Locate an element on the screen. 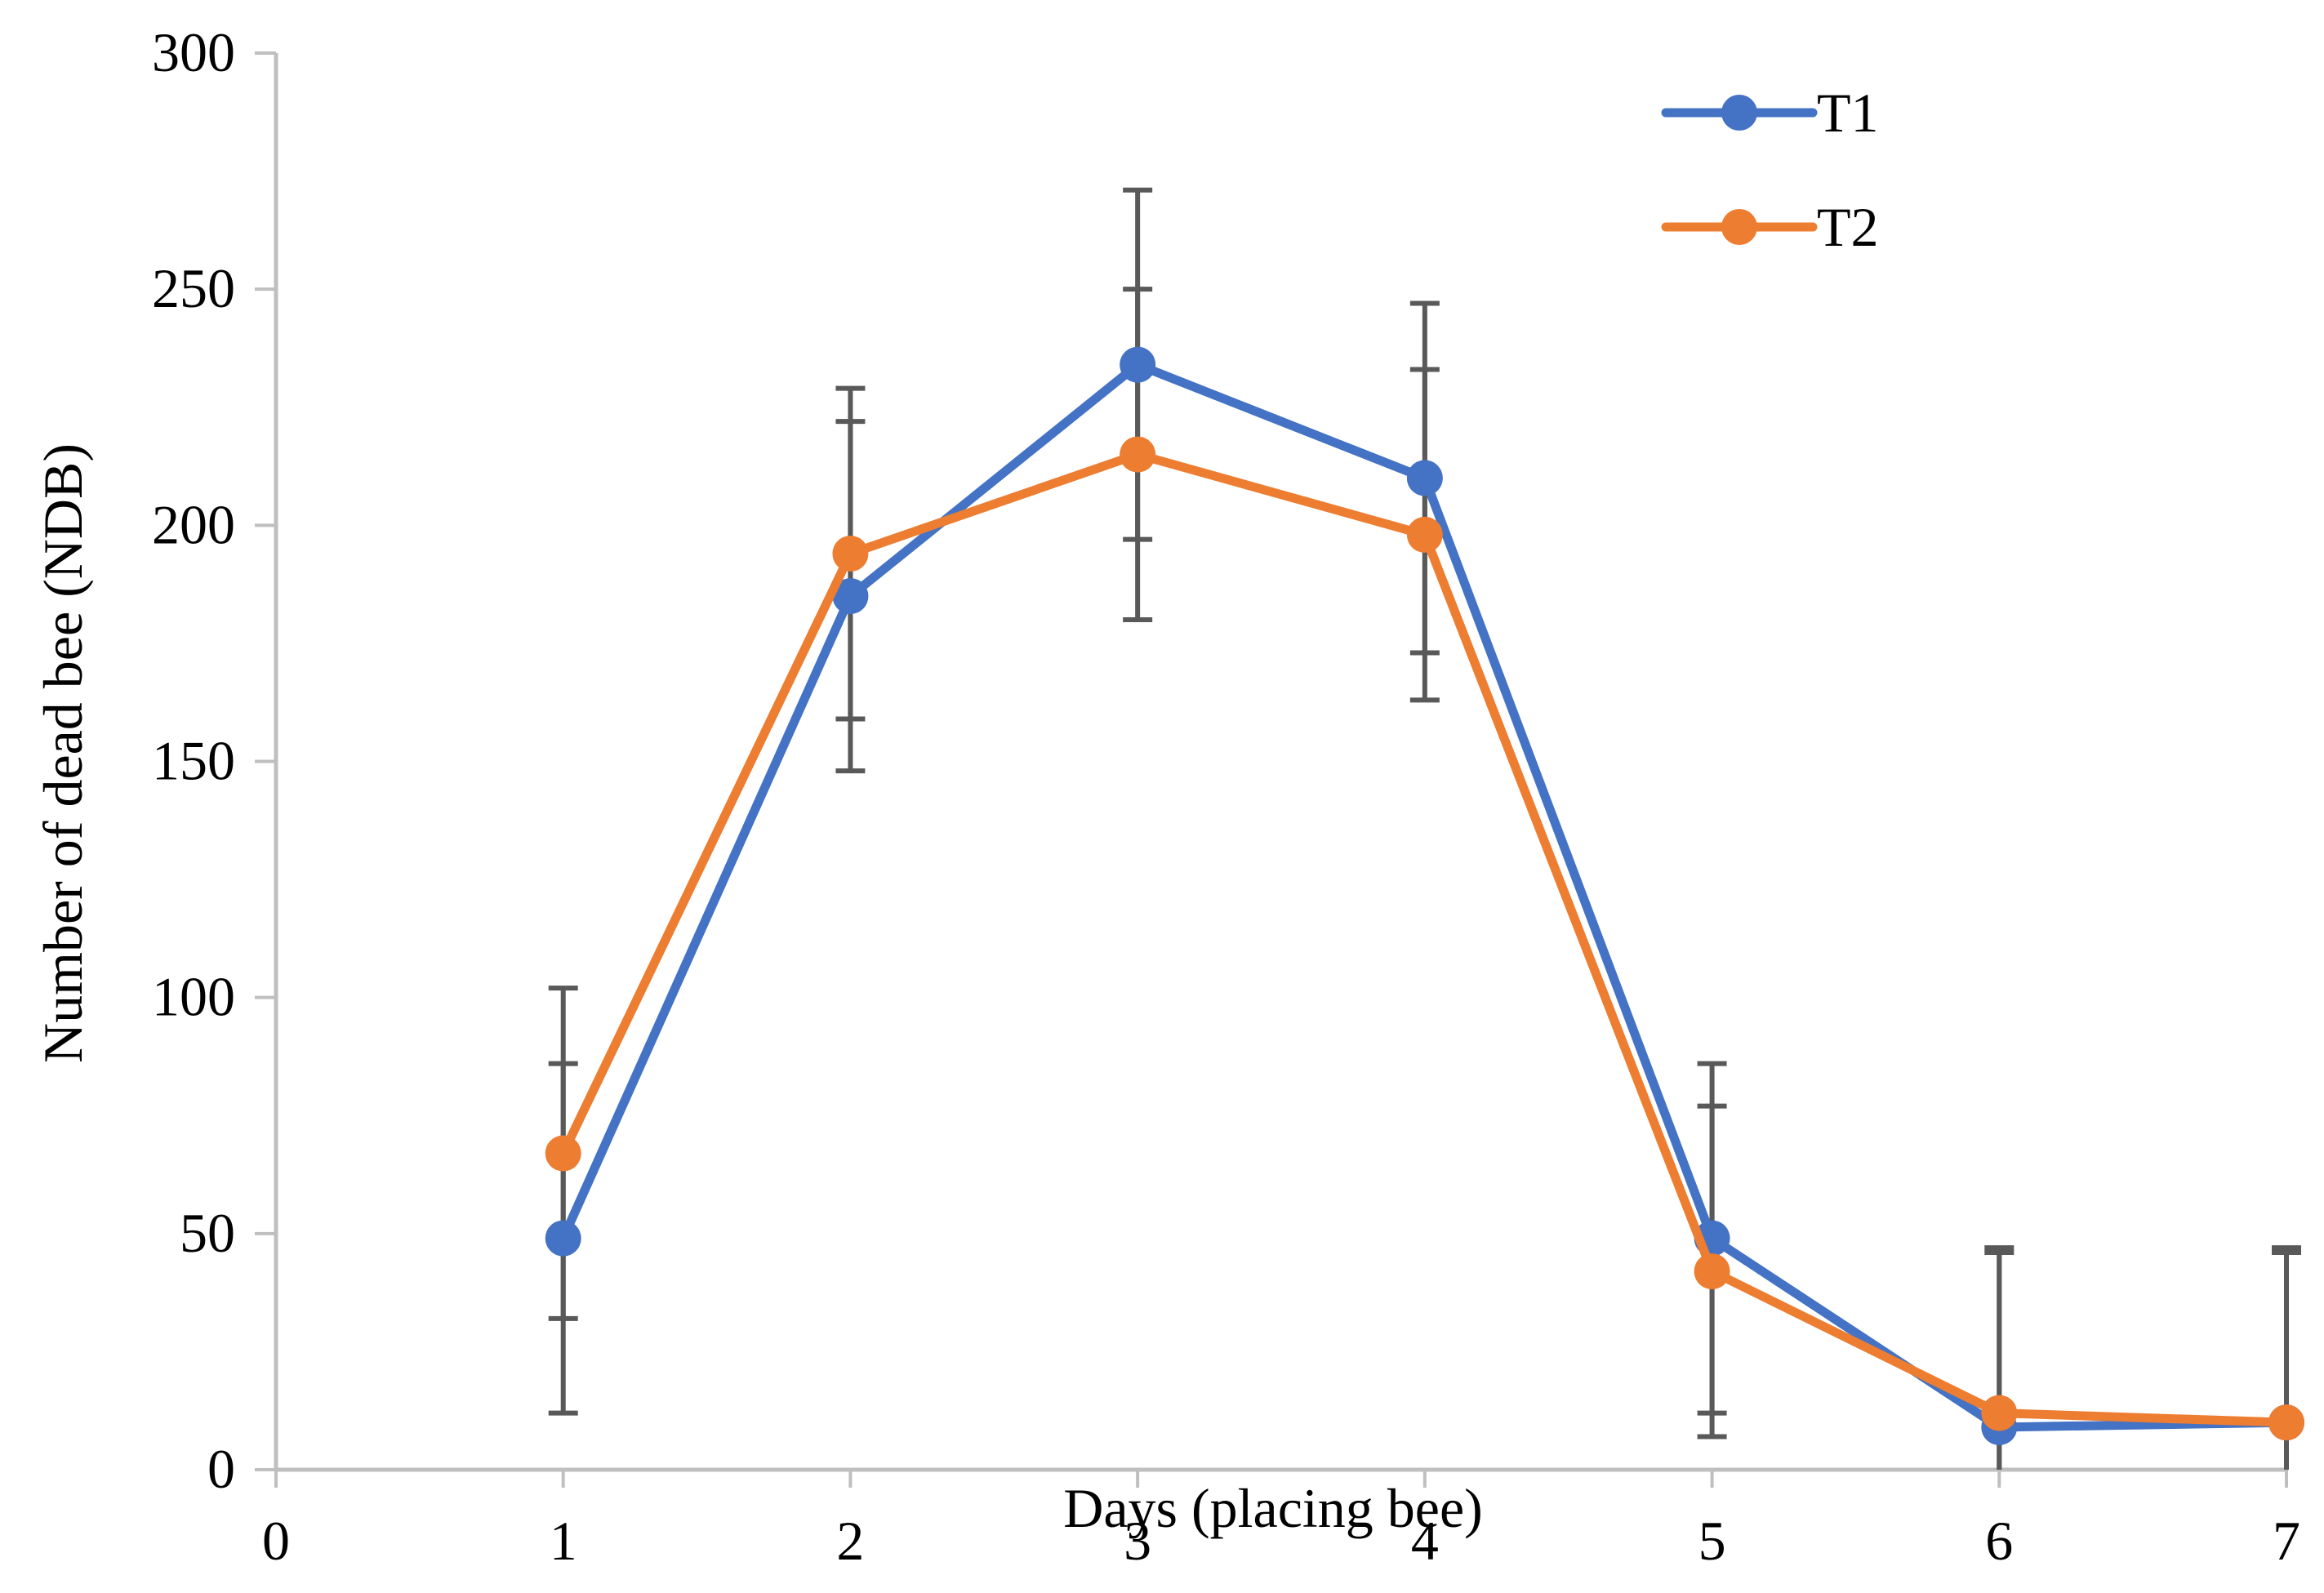  x-tick-label: 4 is located at coordinates (1425, 1541).